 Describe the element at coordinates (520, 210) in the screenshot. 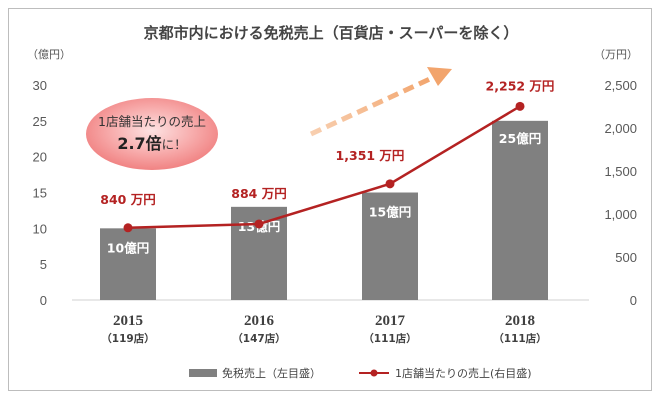

I see `bar-2018` at that location.